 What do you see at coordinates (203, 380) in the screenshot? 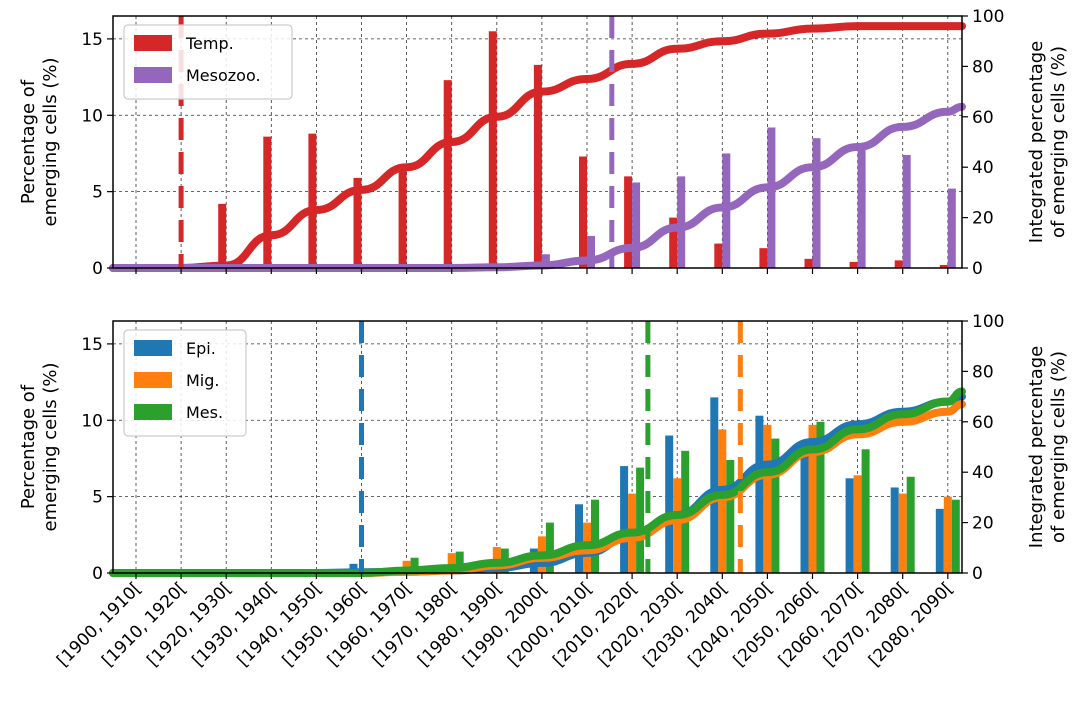
I see `legend-label: Mig.` at bounding box center [203, 380].